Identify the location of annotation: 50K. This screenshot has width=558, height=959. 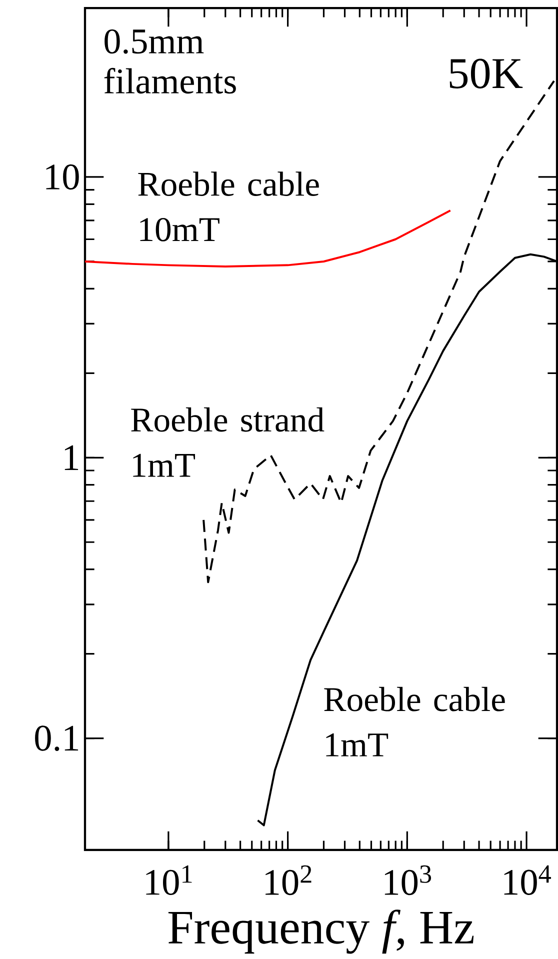
(486, 73).